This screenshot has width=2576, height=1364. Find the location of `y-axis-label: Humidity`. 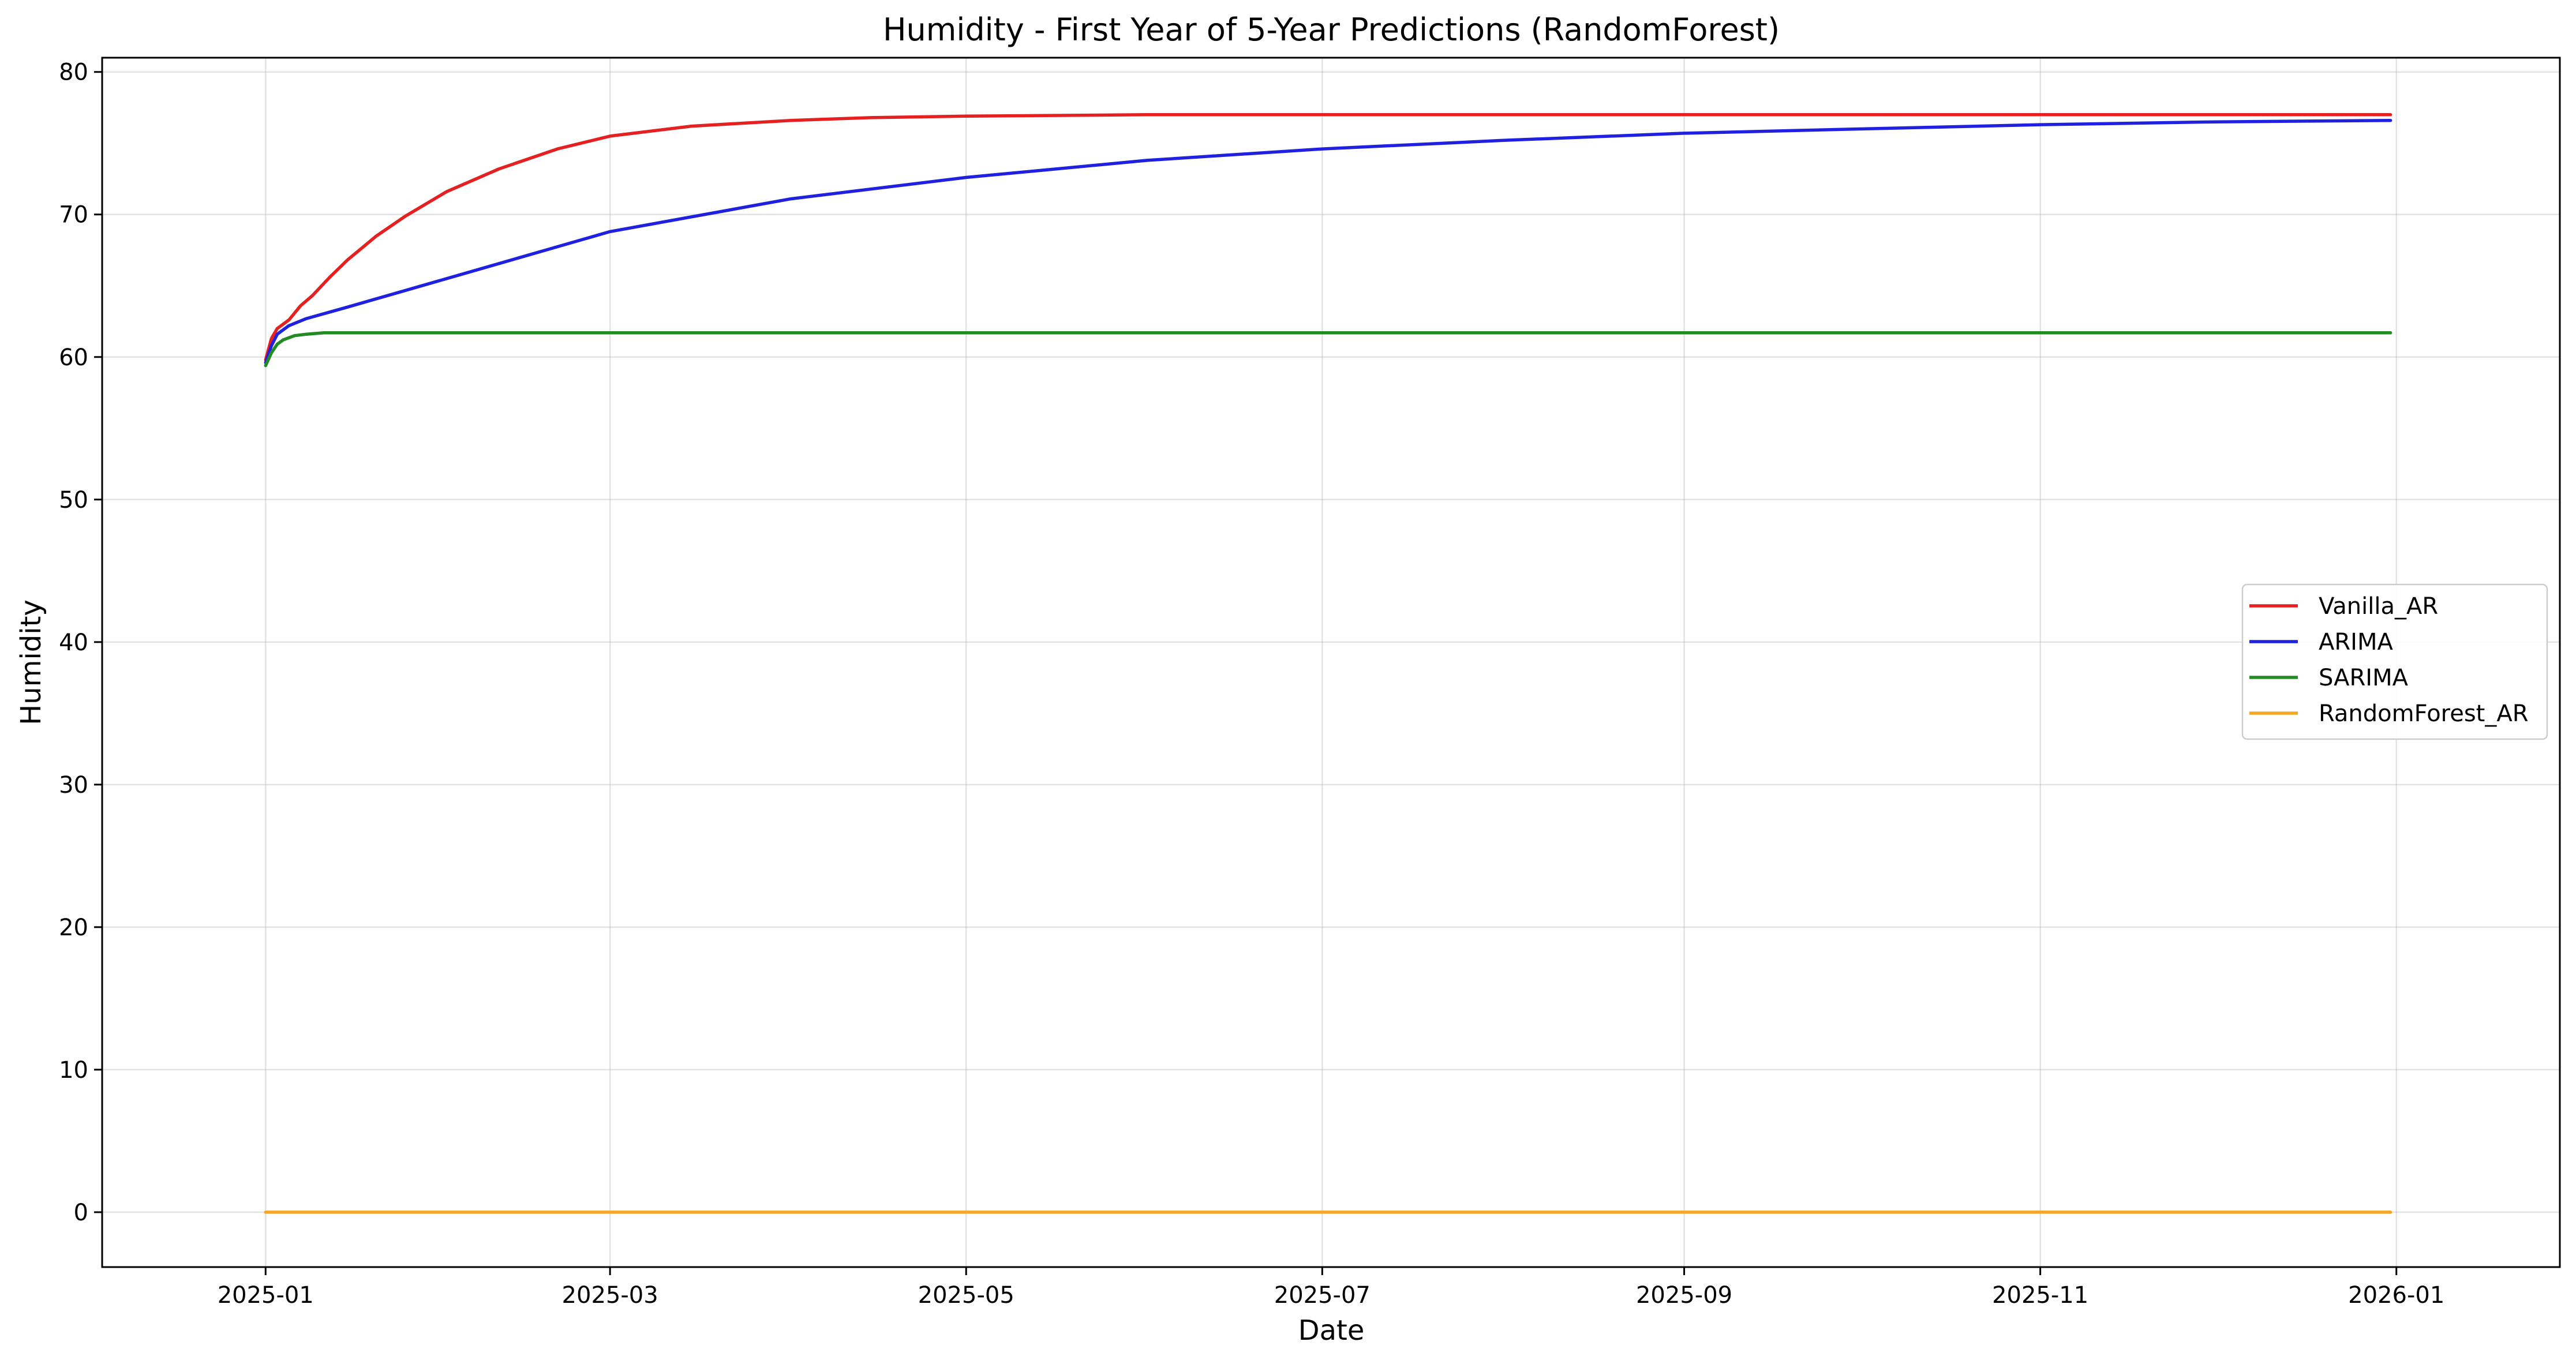

y-axis-label: Humidity is located at coordinates (31, 662).